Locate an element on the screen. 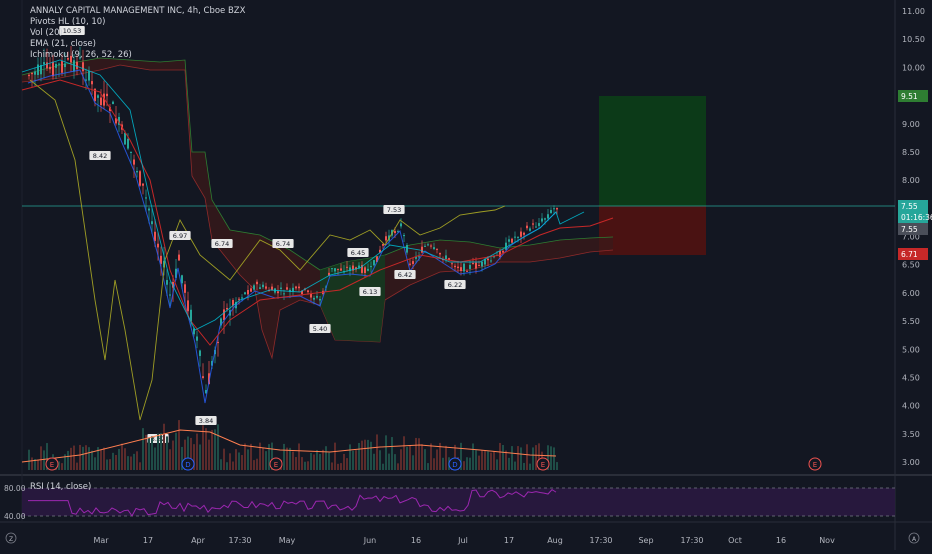  rsi-legend: RSI (14, close) is located at coordinates (61, 487).